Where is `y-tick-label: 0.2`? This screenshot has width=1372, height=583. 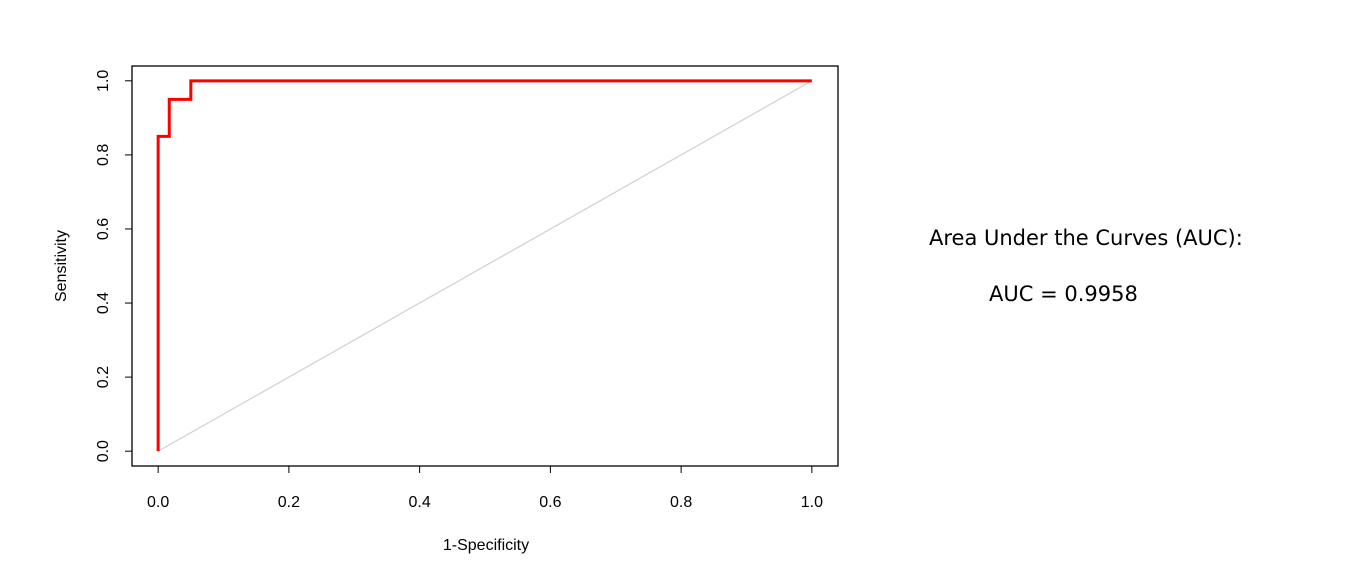 y-tick-label: 0.2 is located at coordinates (103, 377).